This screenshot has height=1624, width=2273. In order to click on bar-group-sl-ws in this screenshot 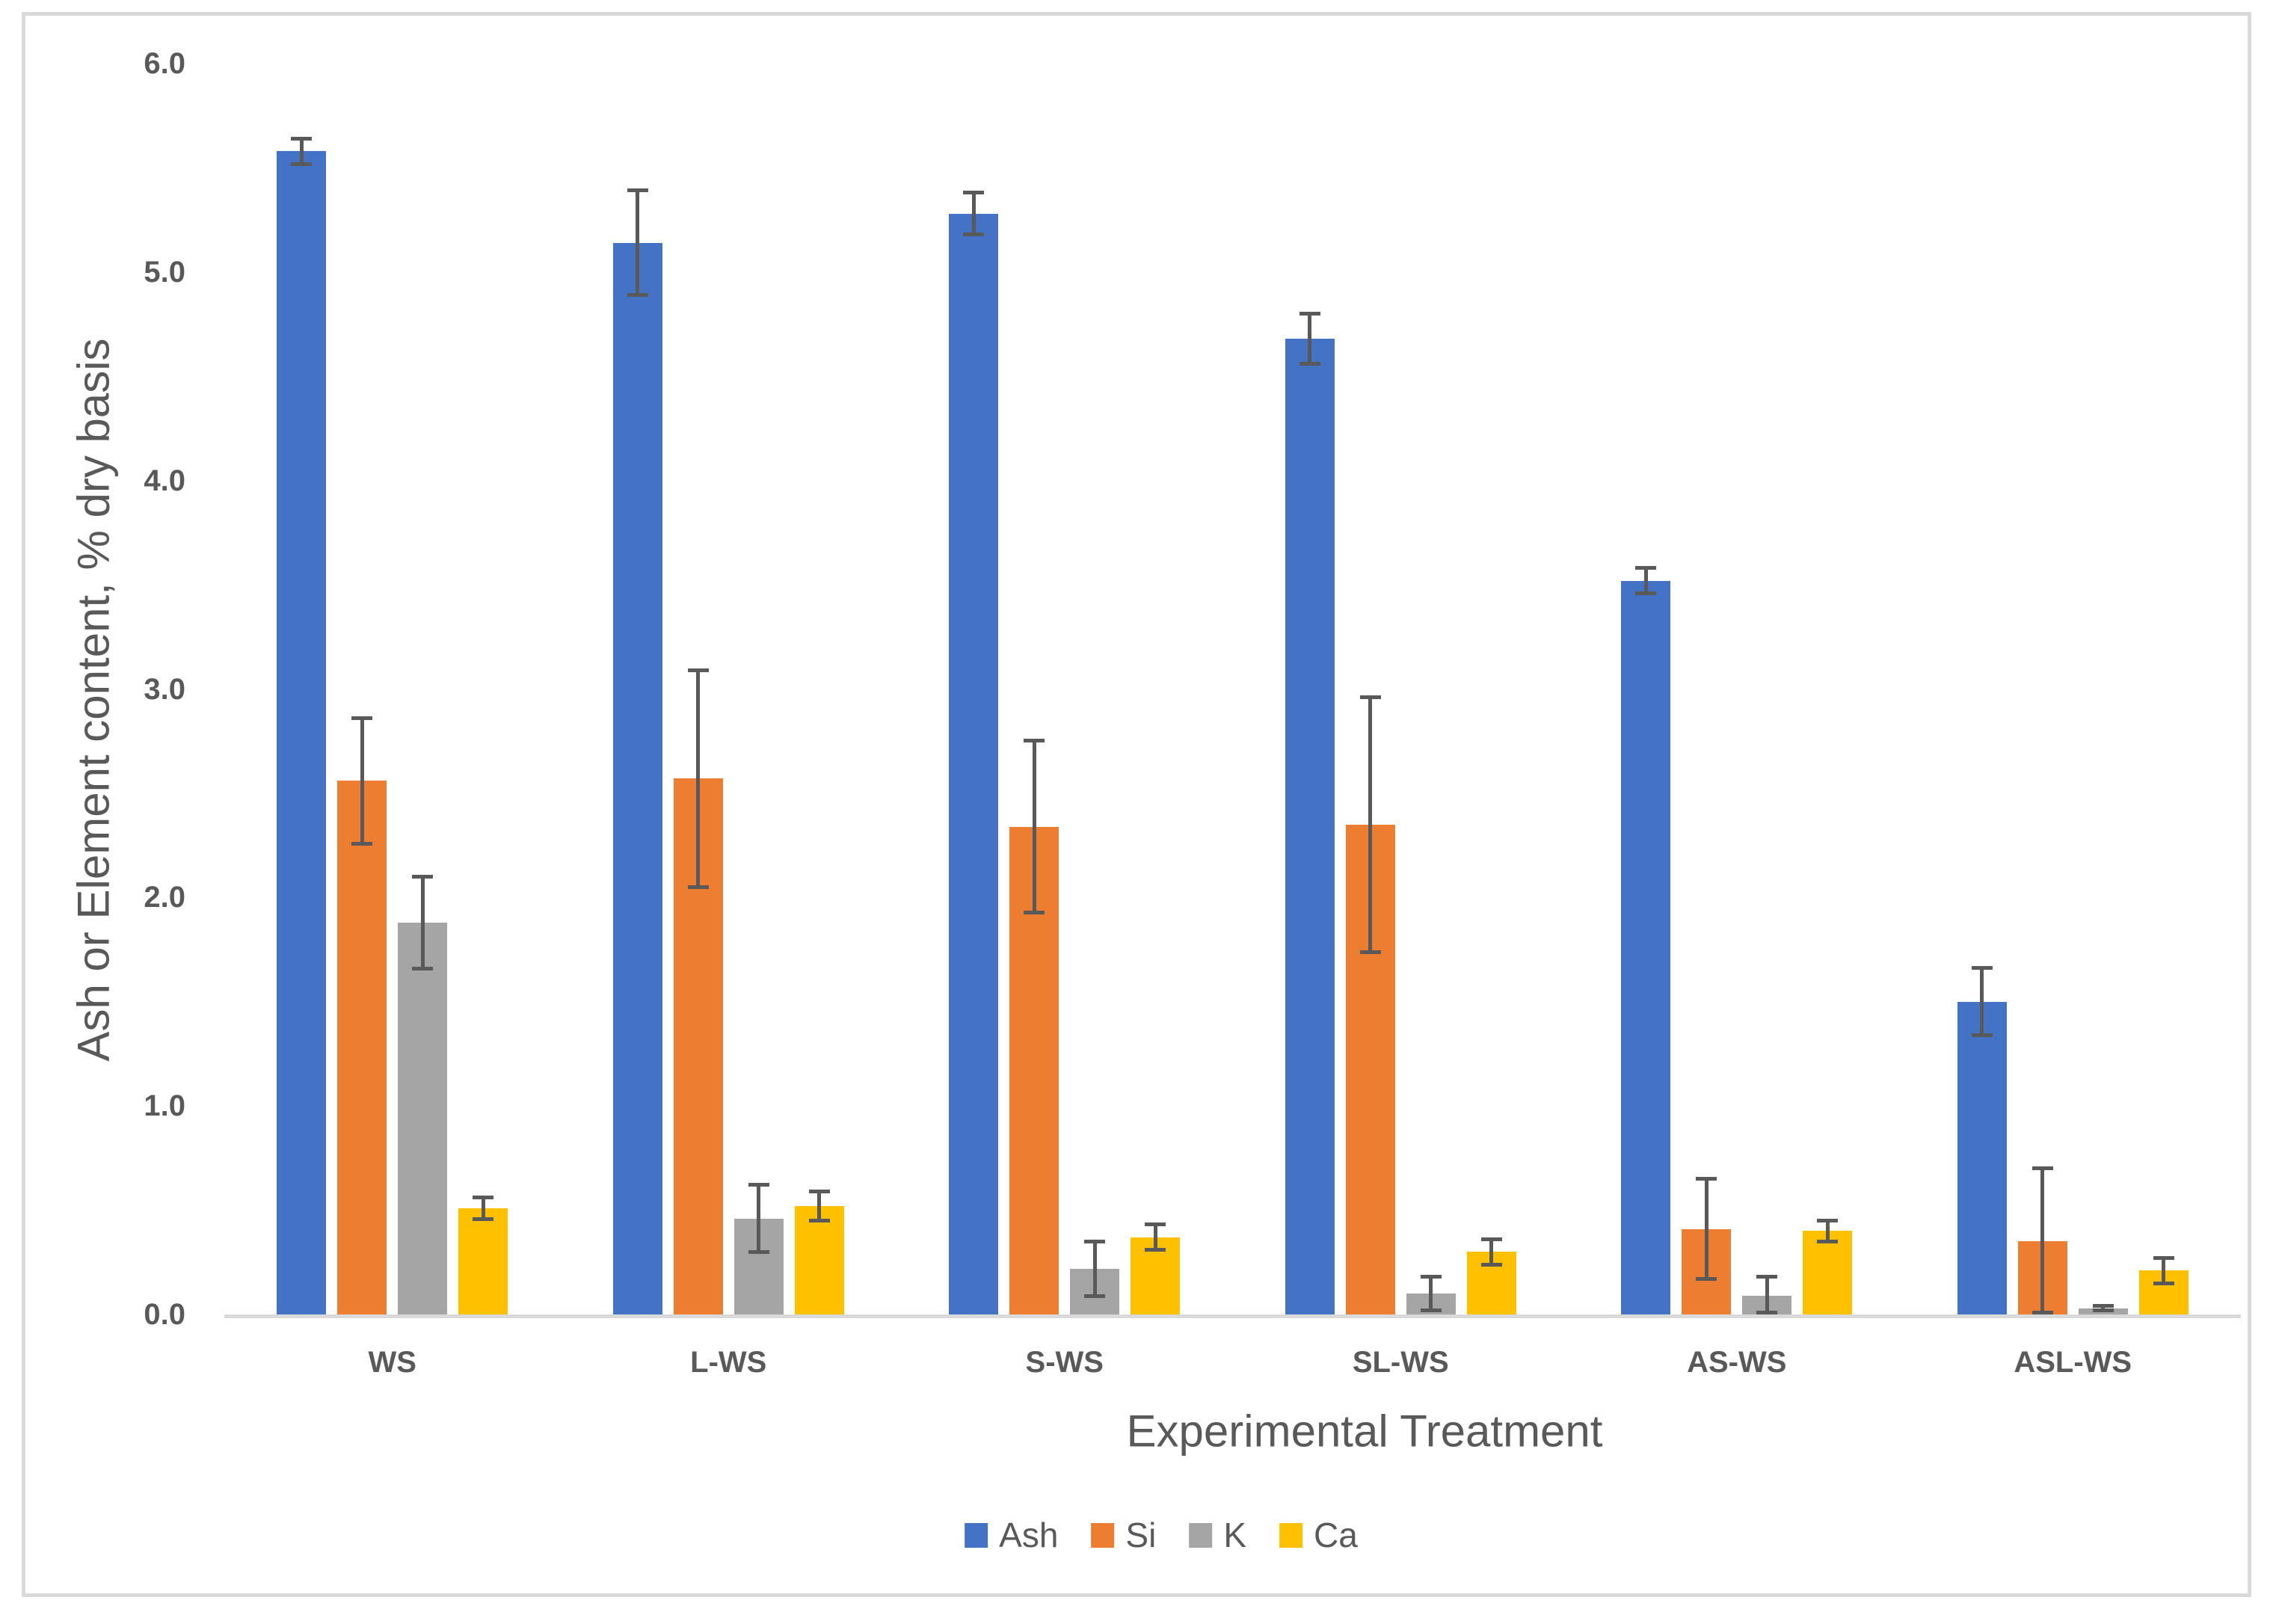, I will do `click(1401, 689)`.